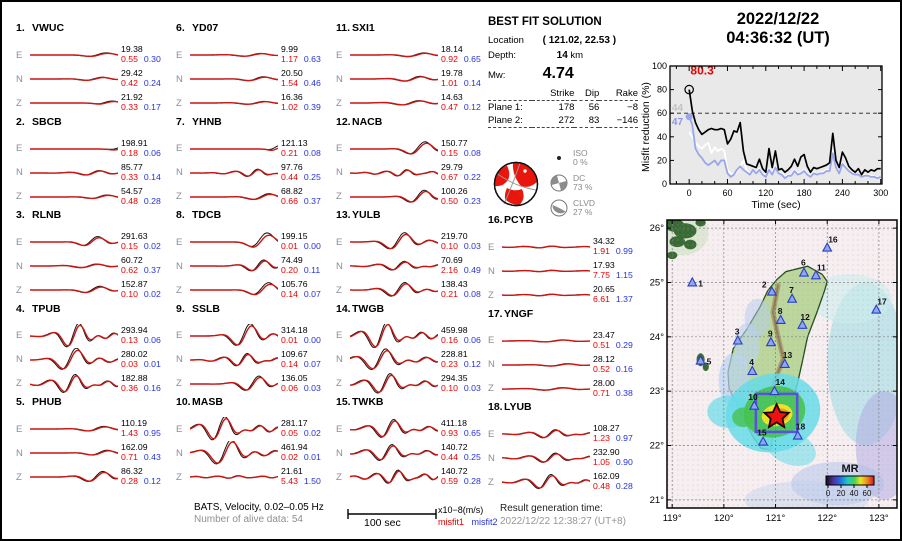  Describe the element at coordinates (134, 284) in the screenshot. I see `peak-amplitude: 152.87` at that location.